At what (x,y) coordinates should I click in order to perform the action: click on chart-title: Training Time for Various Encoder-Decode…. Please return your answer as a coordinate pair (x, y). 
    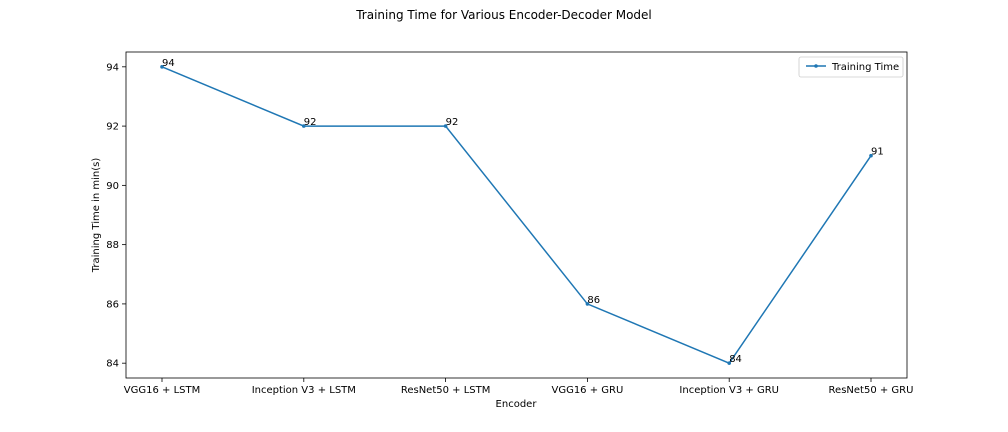
    Looking at the image, I should click on (503, 15).